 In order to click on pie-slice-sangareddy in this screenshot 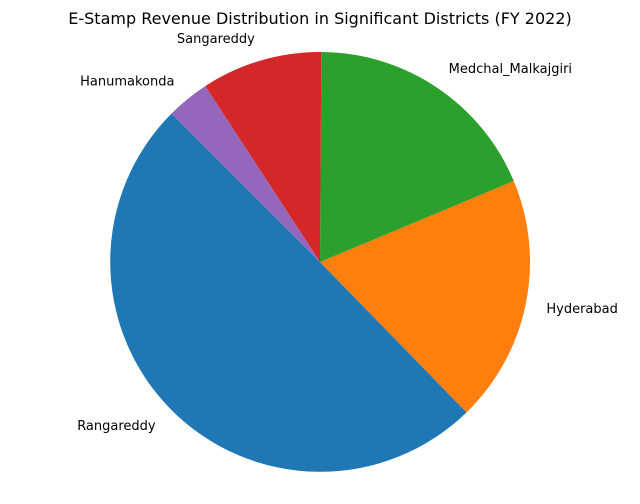, I will do `click(263, 157)`.